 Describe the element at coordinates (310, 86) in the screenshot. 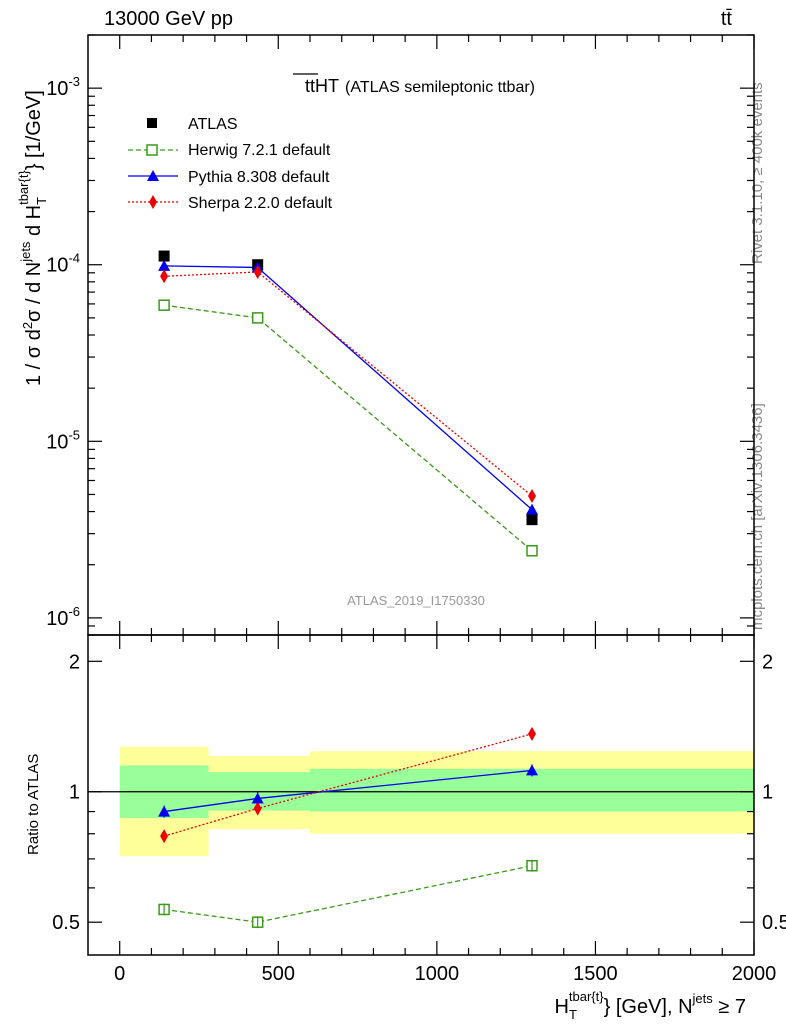

I see `title-main: tt` at that location.